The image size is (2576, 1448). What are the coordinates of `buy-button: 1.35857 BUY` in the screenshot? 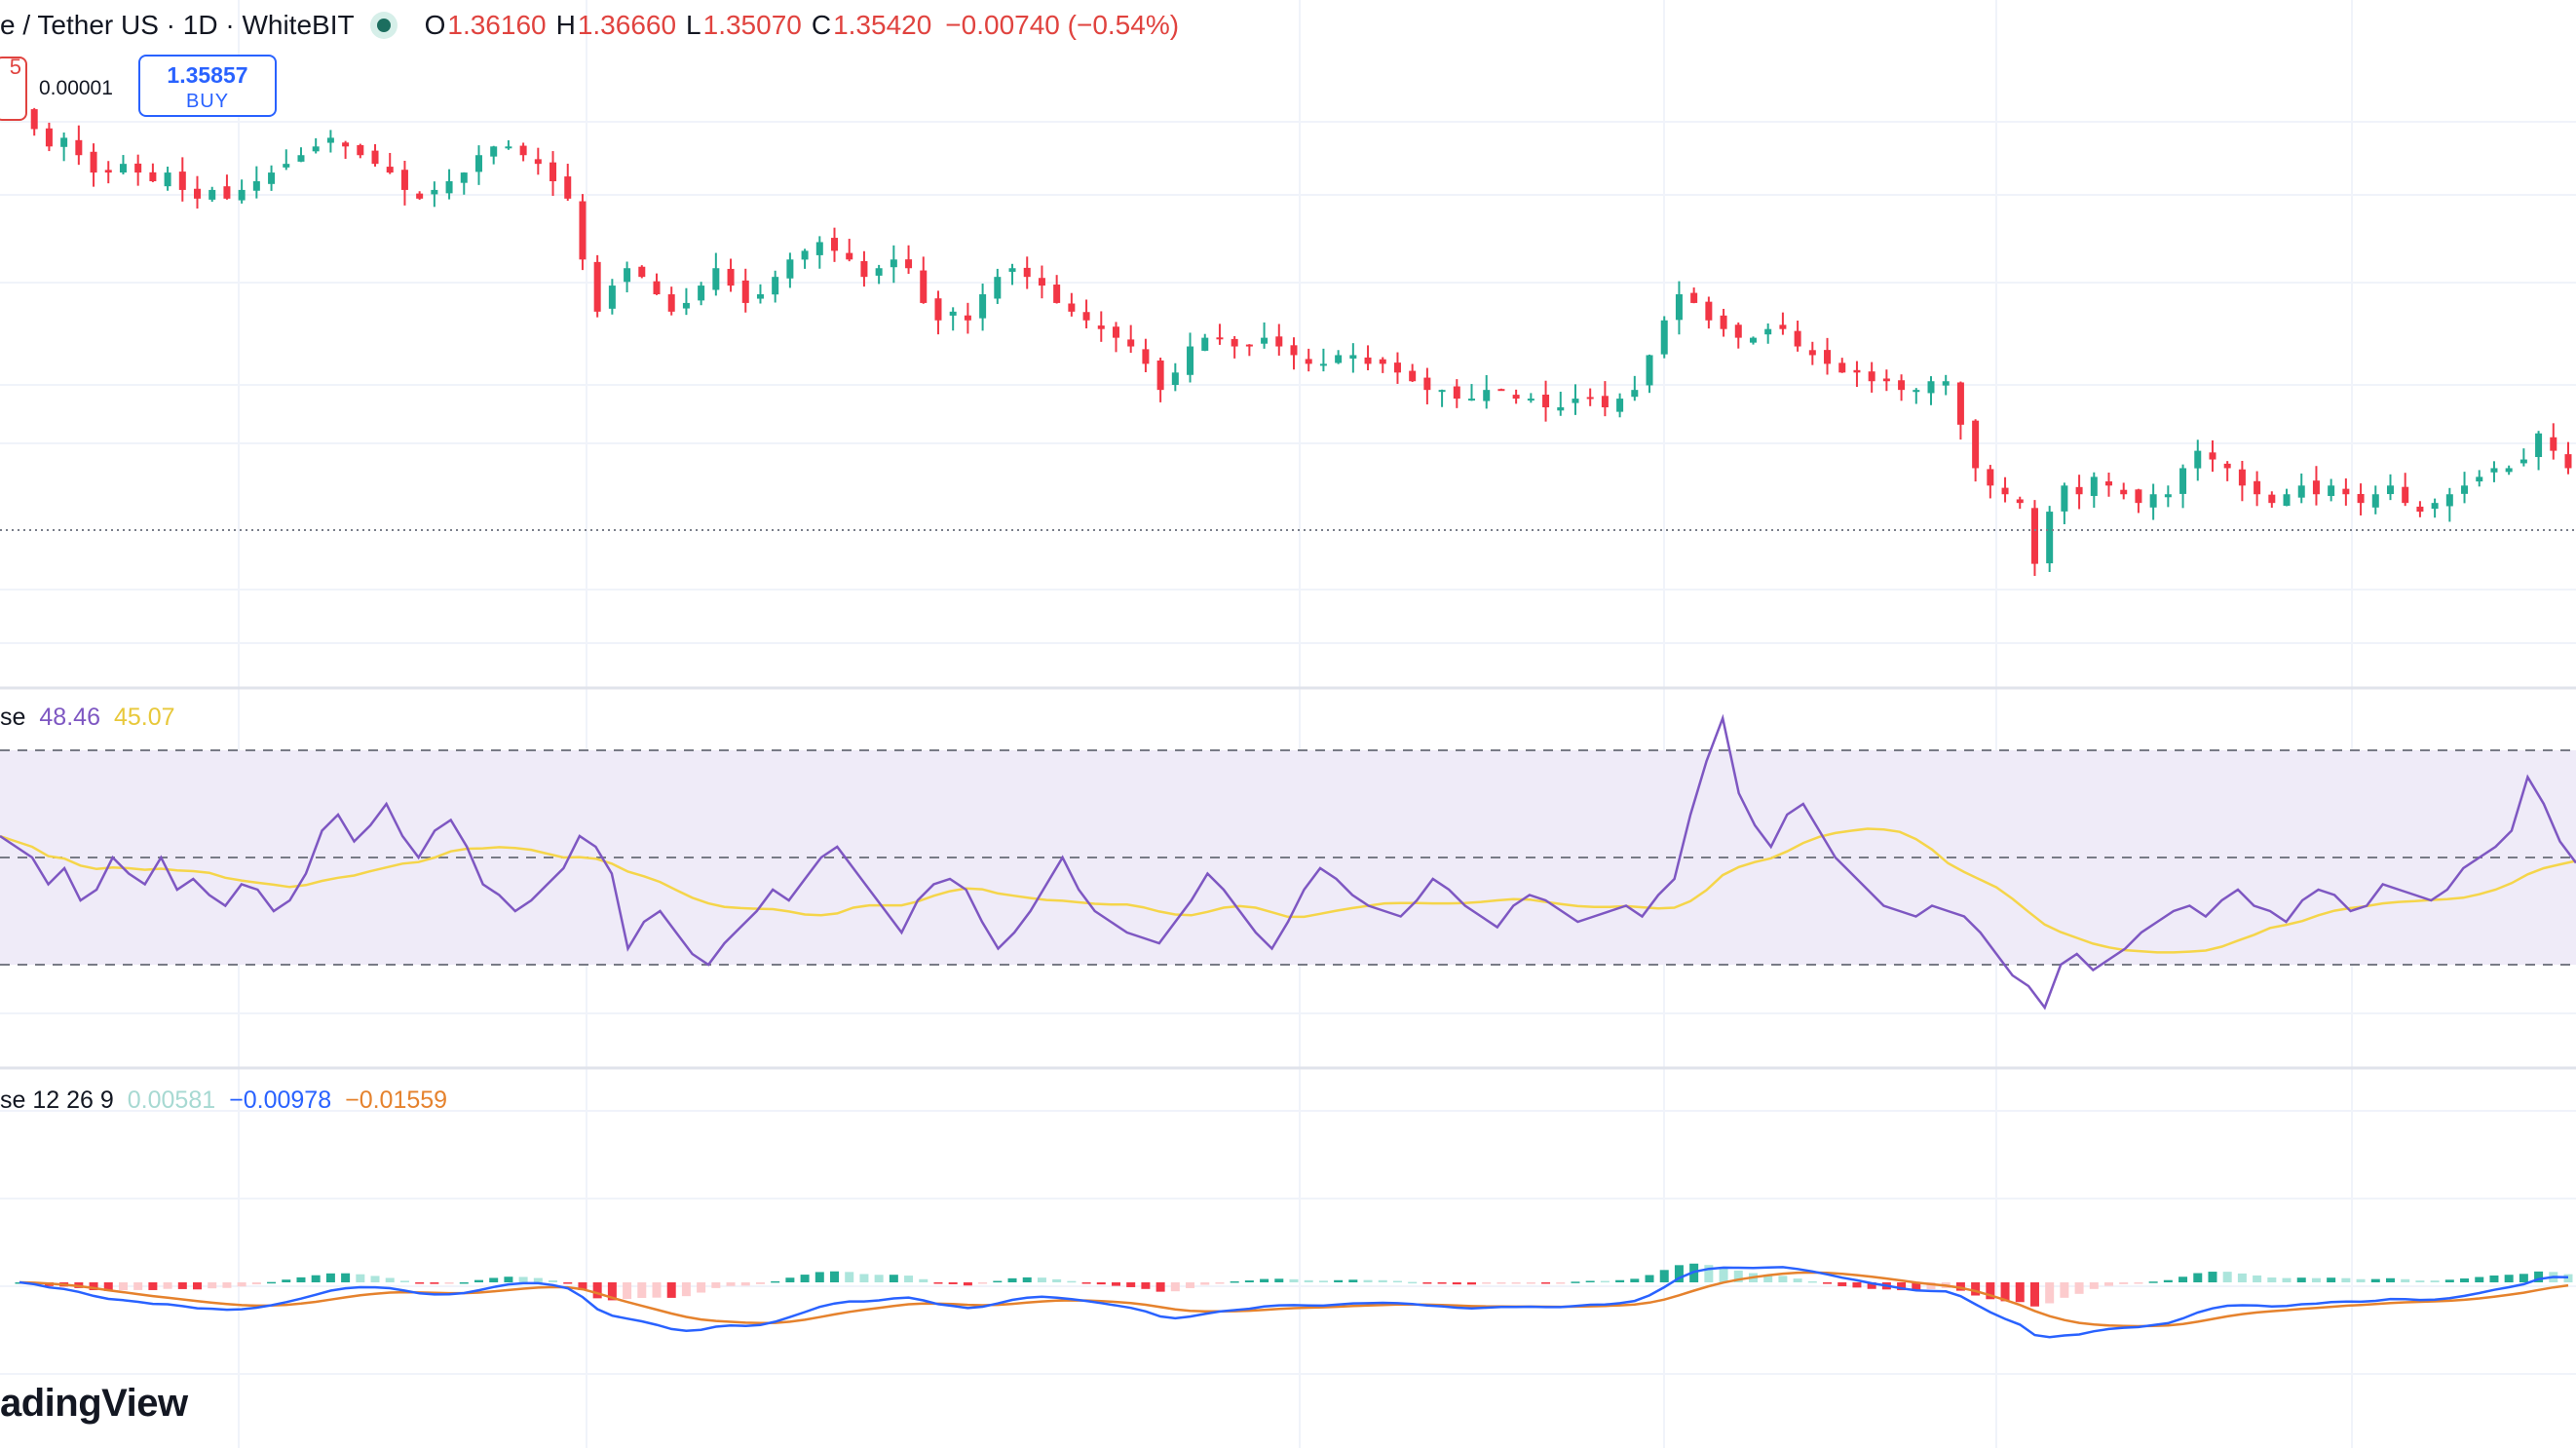 It's located at (207, 86).